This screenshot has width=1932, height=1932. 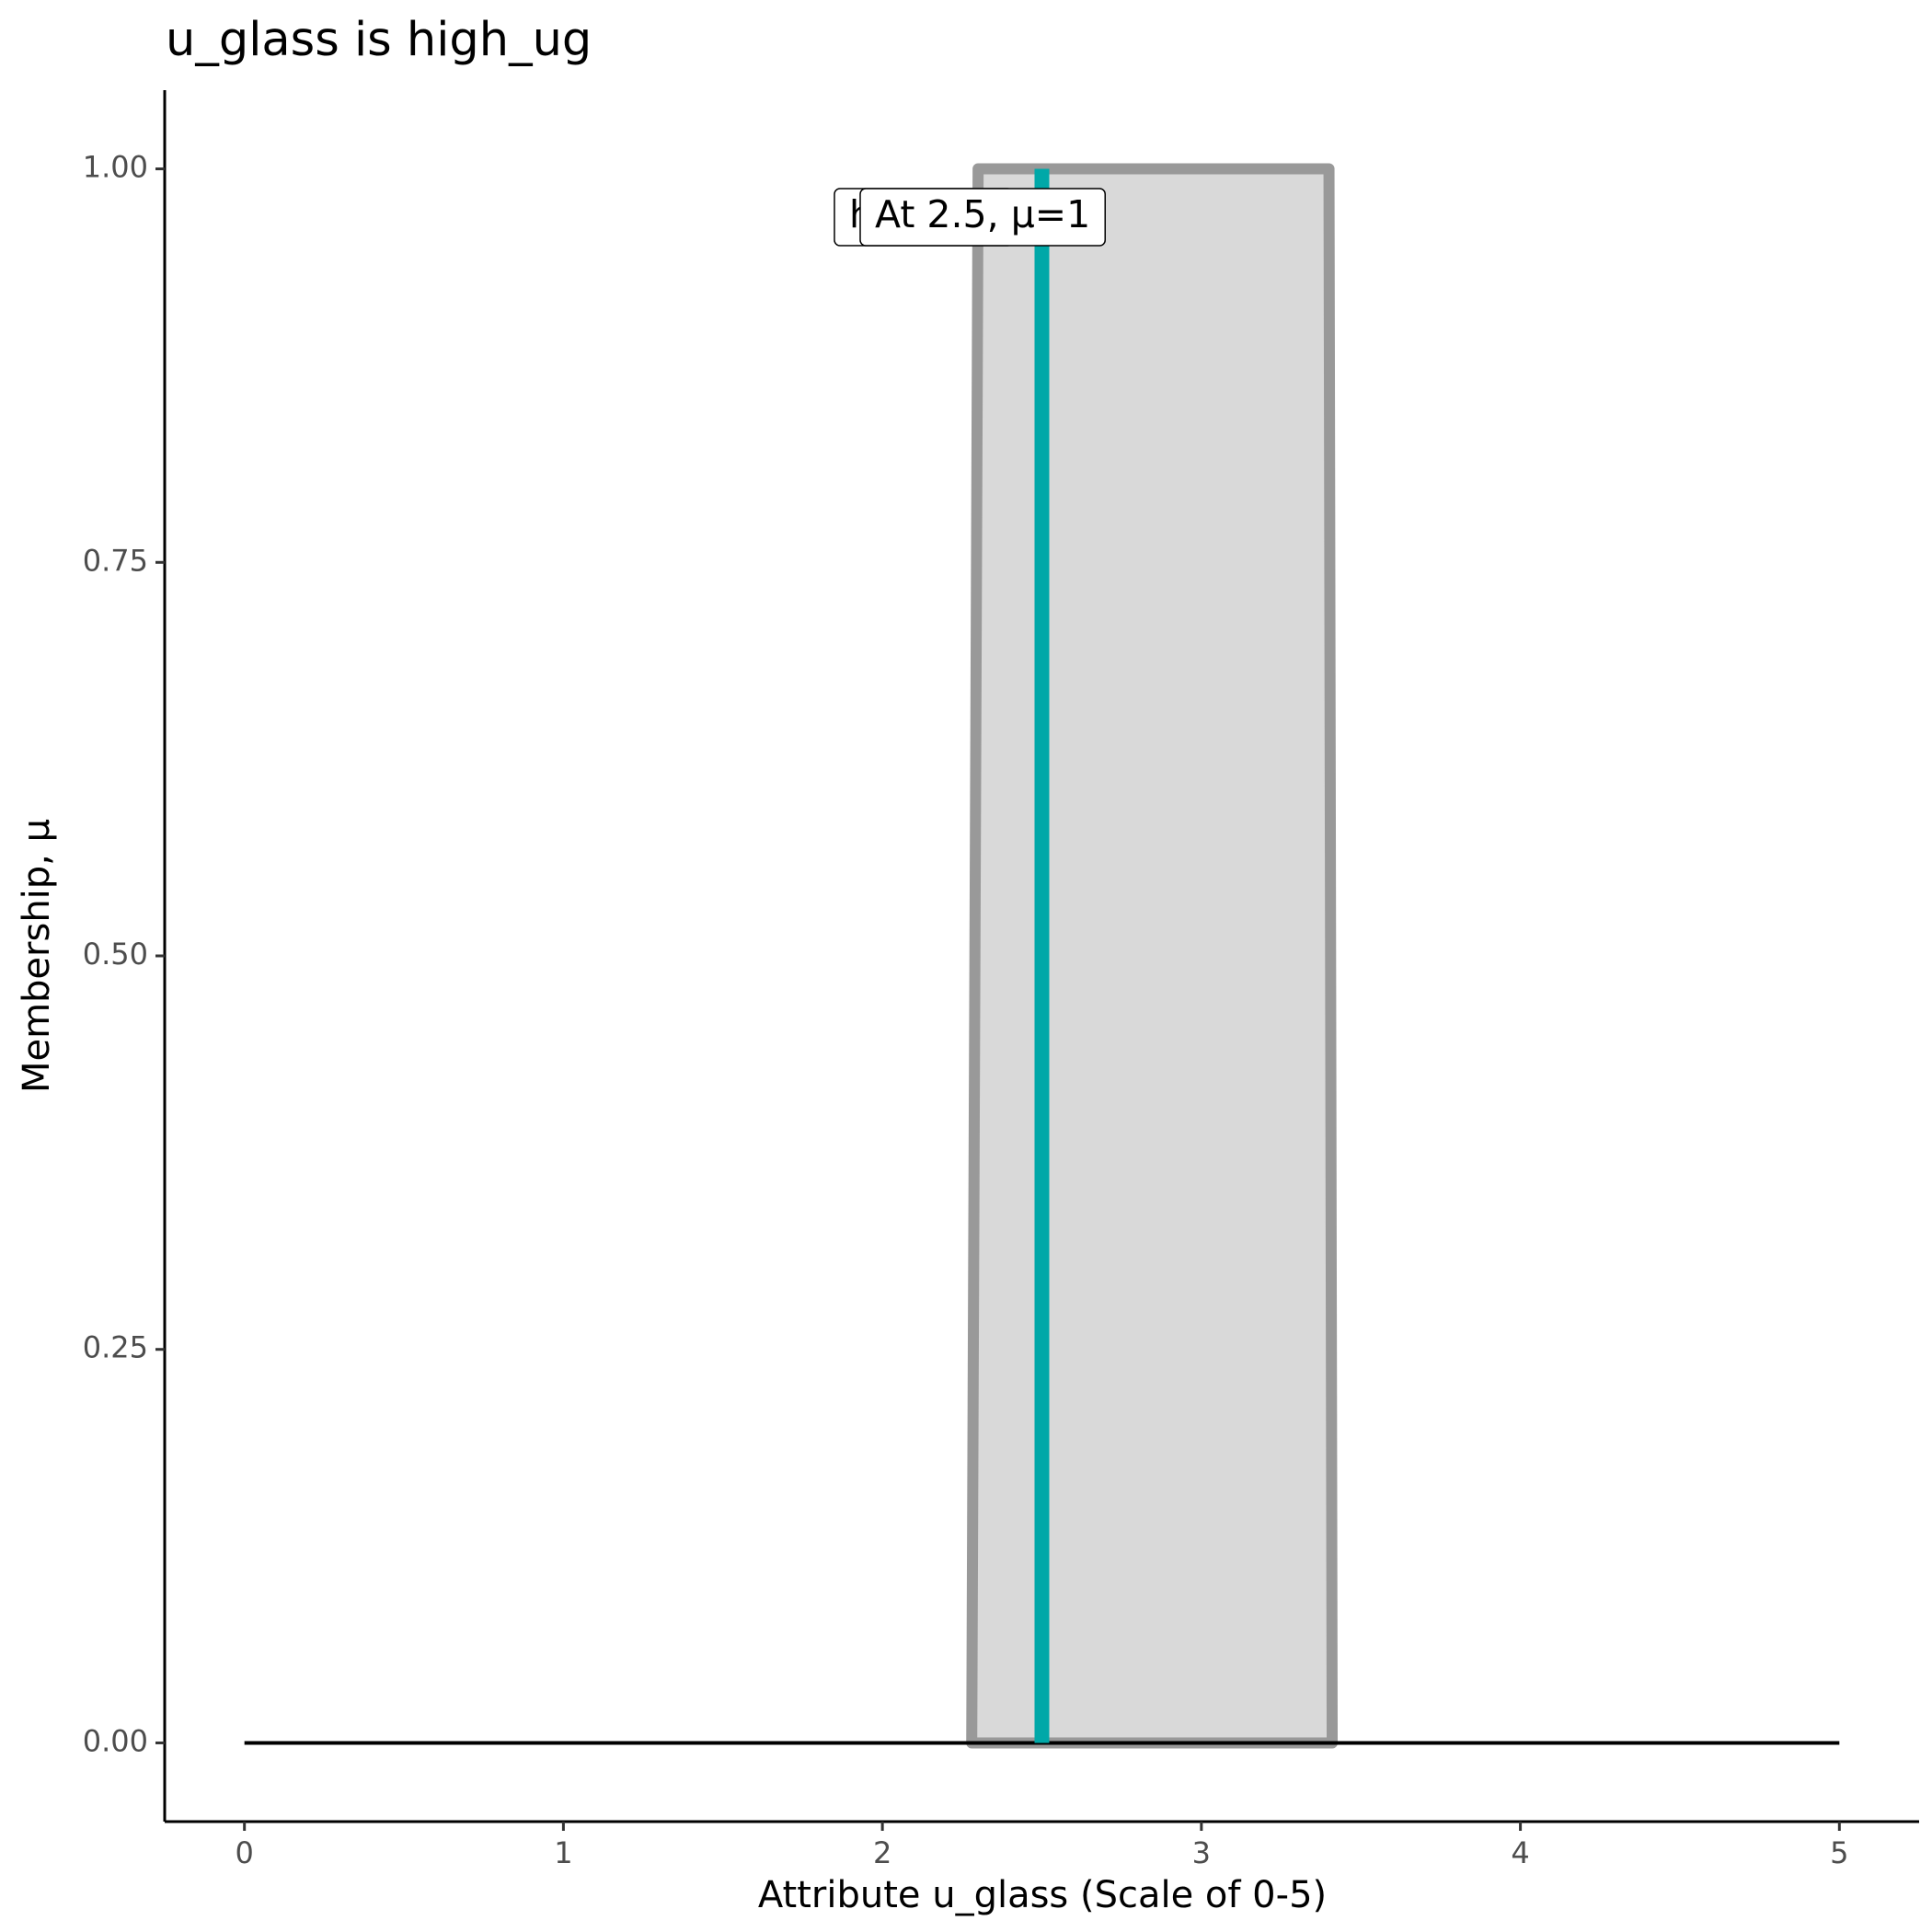 I want to click on x-tick-label: 0, so click(x=245, y=1852).